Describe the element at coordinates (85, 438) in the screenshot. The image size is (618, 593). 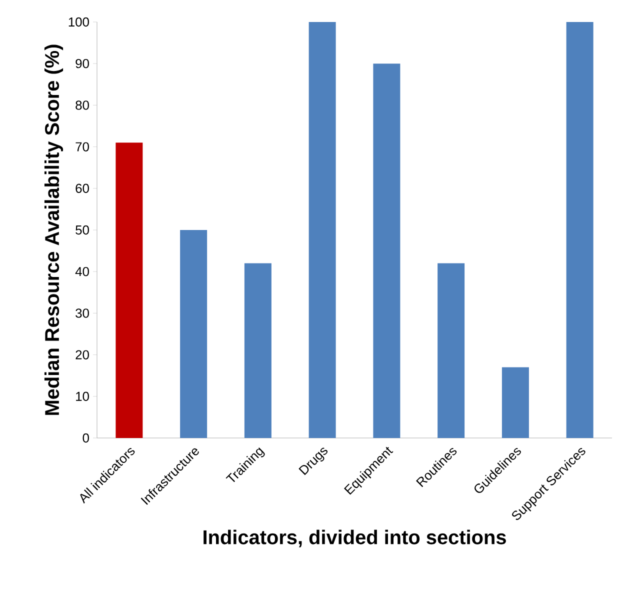
I see `y-tick-label: 0` at that location.